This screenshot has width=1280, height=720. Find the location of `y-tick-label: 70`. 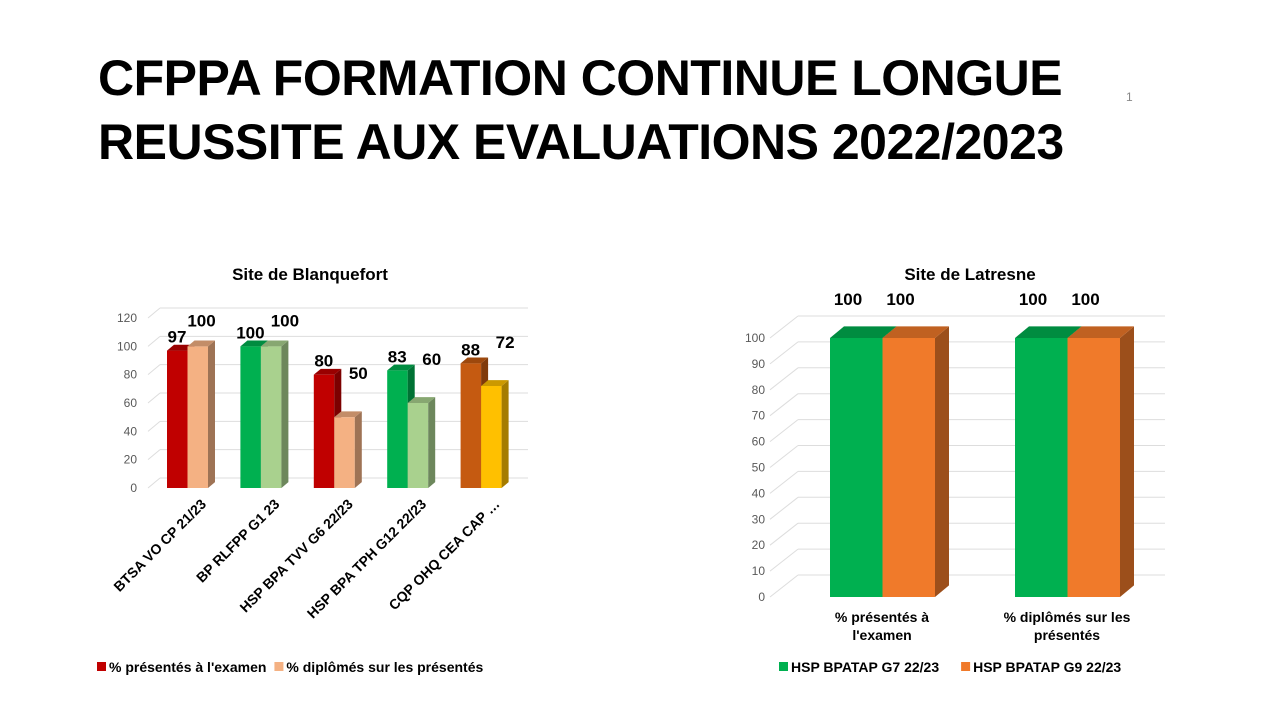

y-tick-label: 70 is located at coordinates (759, 416).